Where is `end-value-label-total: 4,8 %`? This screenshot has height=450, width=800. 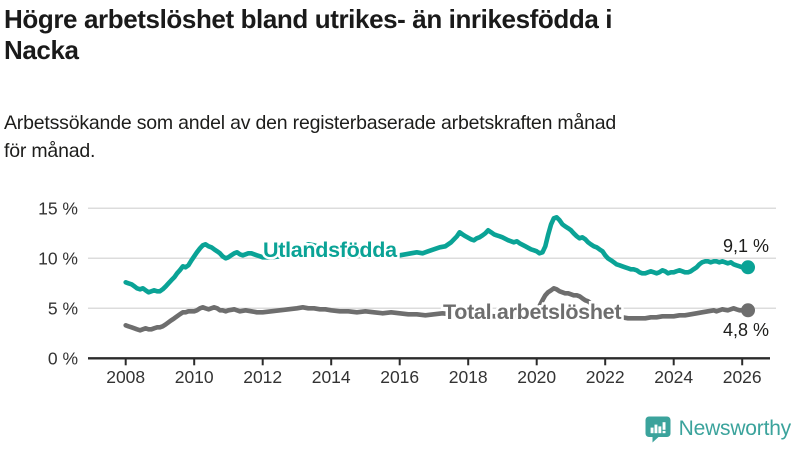 end-value-label-total: 4,8 % is located at coordinates (746, 330).